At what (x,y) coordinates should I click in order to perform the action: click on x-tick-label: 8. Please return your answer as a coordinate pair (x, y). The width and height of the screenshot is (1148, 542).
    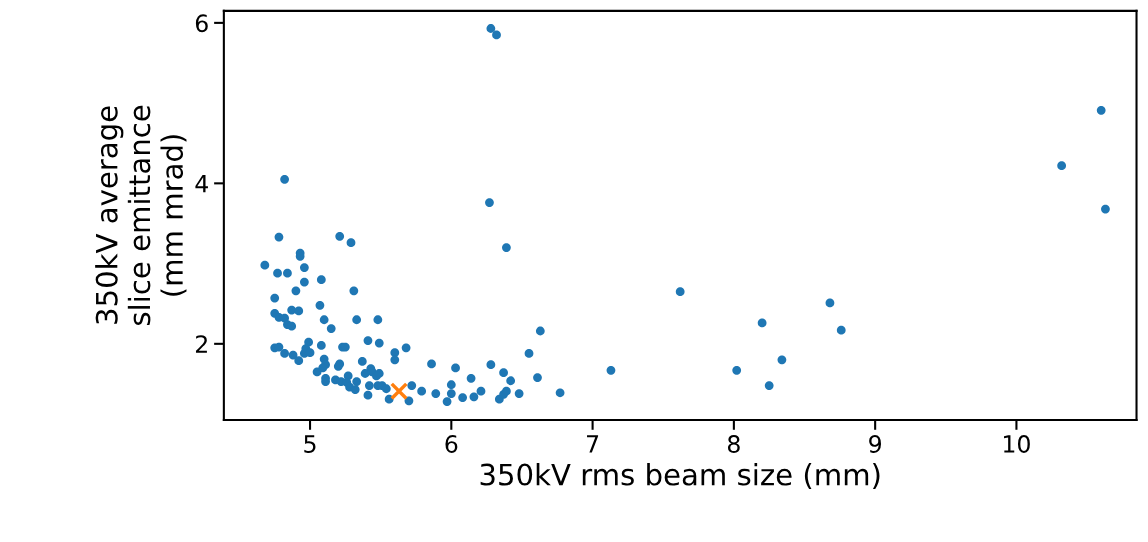
    Looking at the image, I should click on (733, 444).